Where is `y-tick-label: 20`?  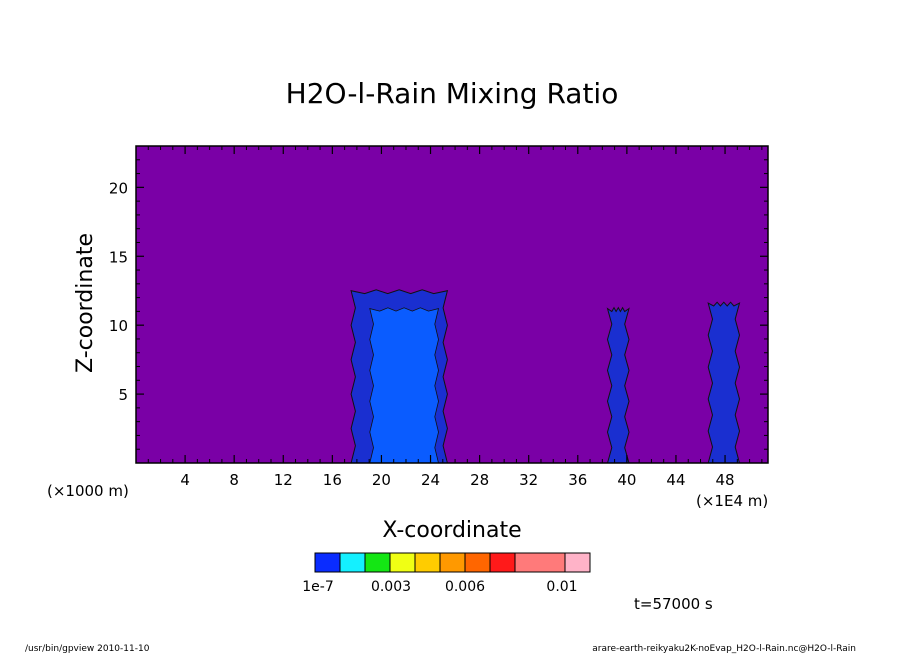
y-tick-label: 20 is located at coordinates (118, 188).